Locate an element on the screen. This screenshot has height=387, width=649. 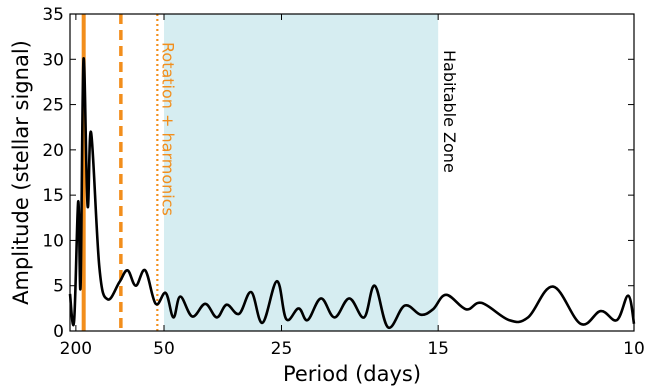
y-tick-label: 0 is located at coordinates (58, 332).